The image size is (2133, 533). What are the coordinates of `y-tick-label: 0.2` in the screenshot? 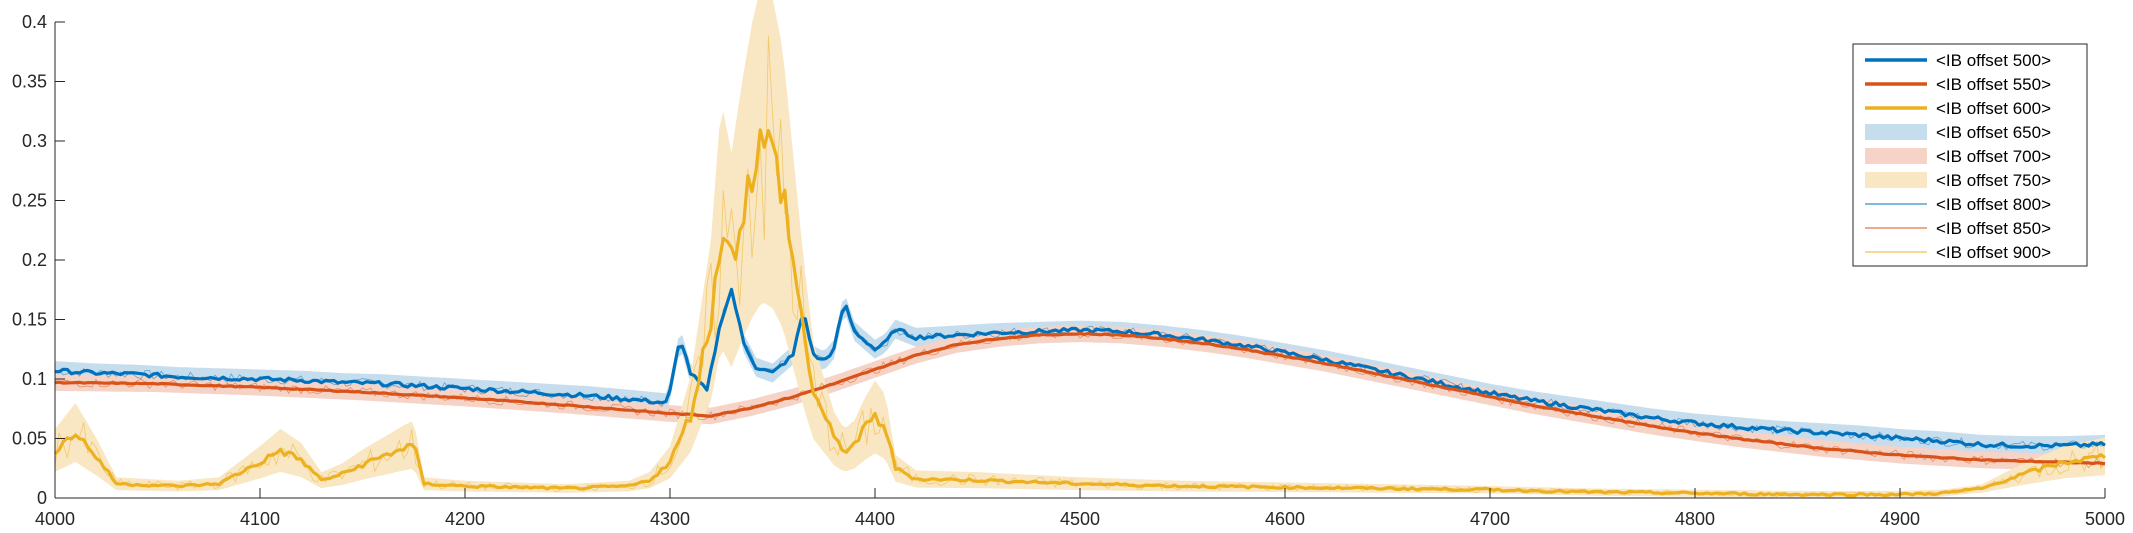 It's located at (34, 260).